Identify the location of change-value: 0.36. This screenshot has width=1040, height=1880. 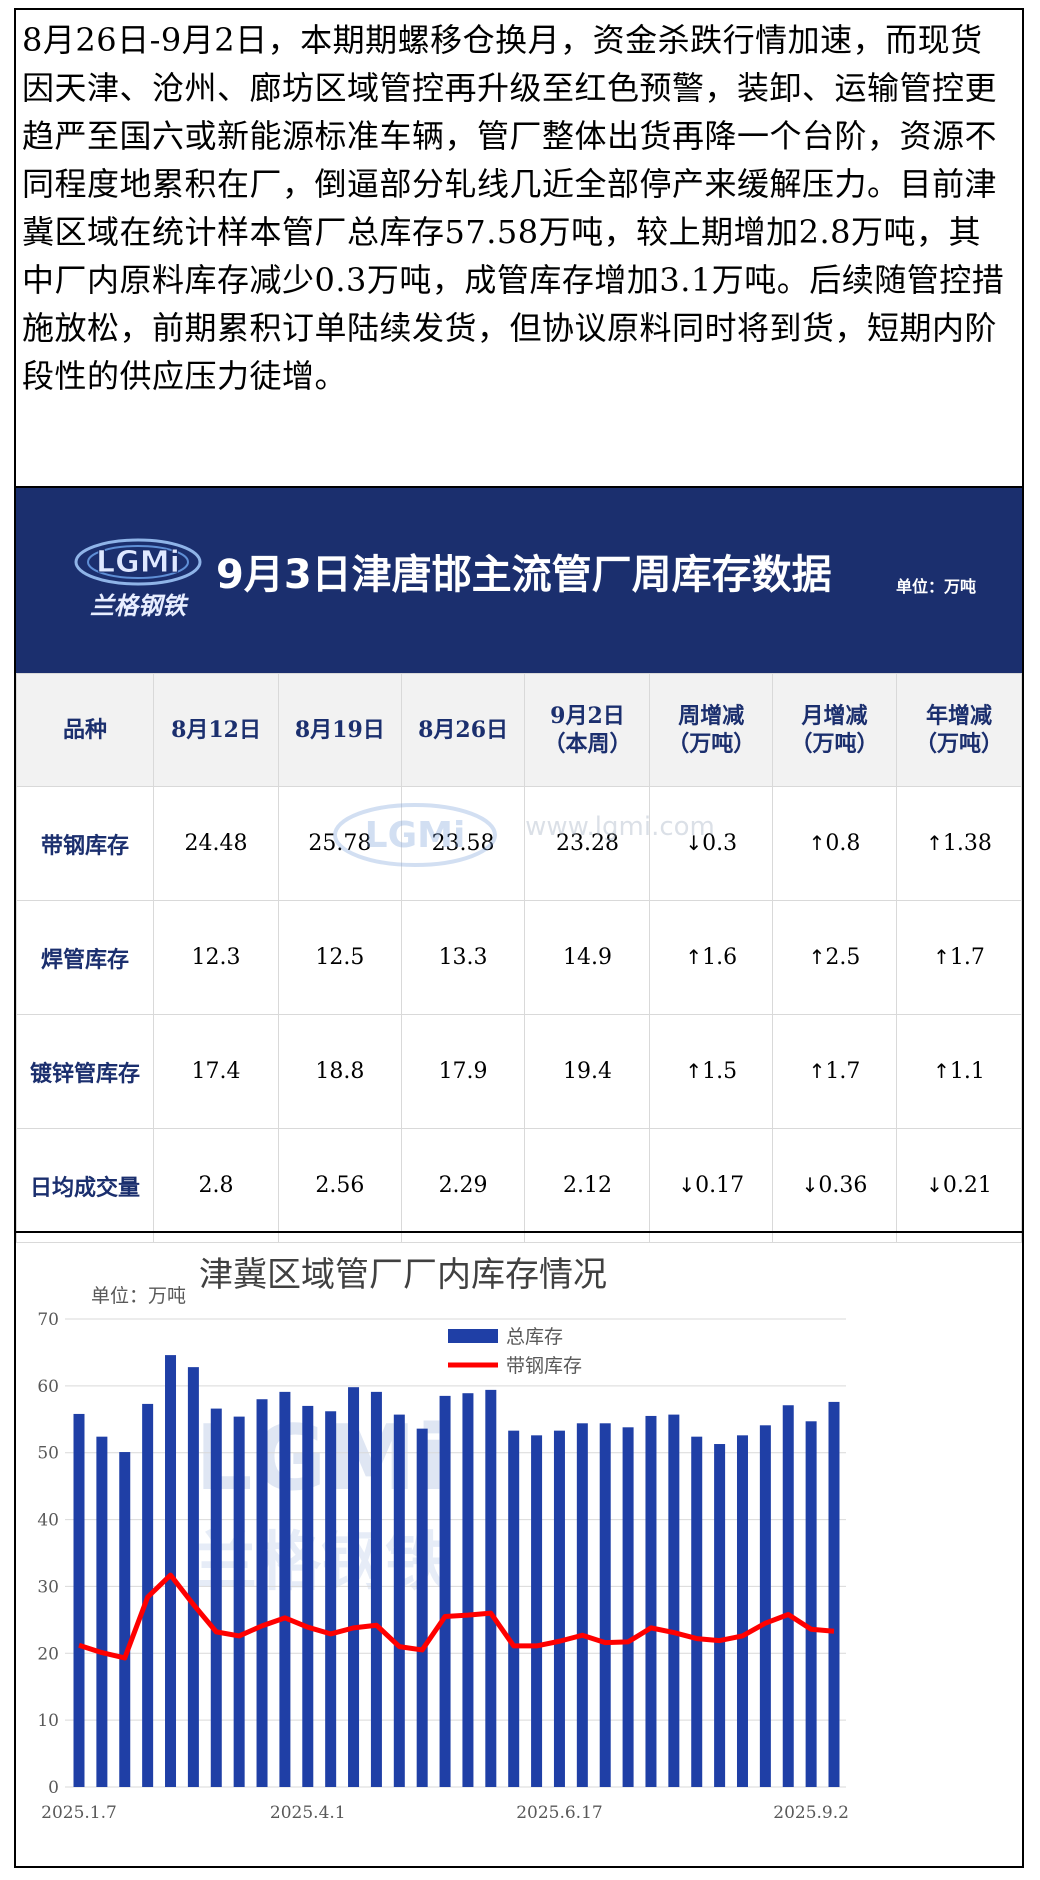
(843, 1185).